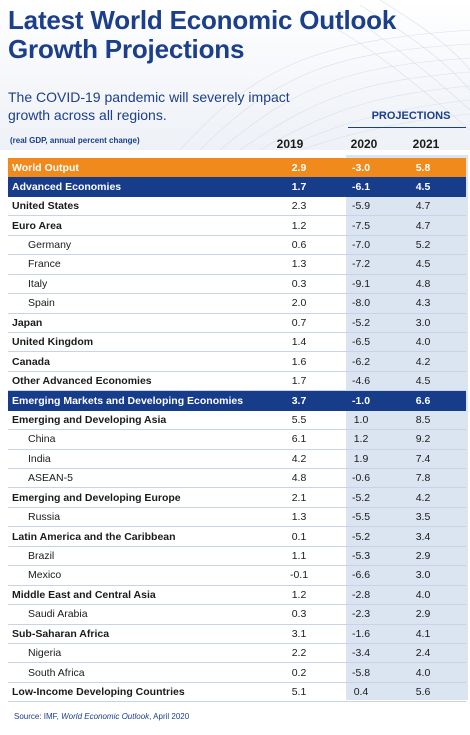  Describe the element at coordinates (361, 167) in the screenshot. I see `value-2020: -3.0` at that location.